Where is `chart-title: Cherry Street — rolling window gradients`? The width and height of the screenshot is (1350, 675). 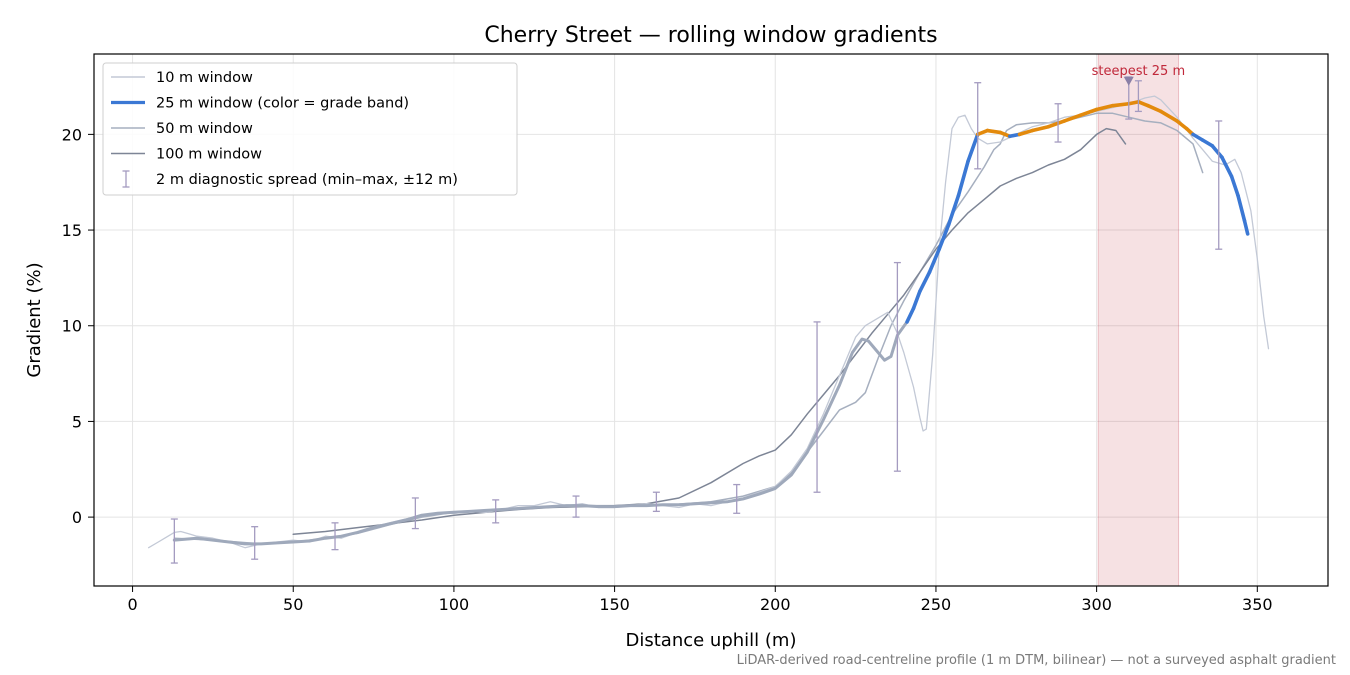
chart-title: Cherry Street — rolling window gradients is located at coordinates (710, 35).